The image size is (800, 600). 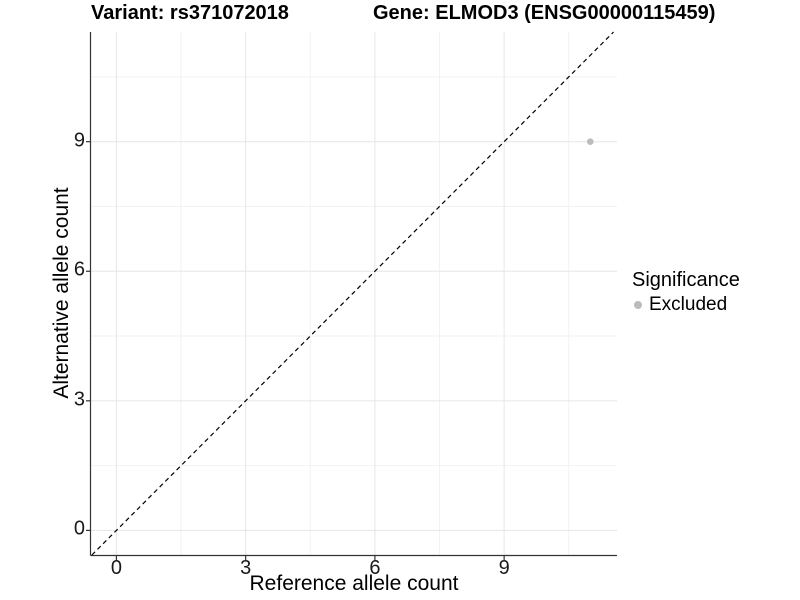 What do you see at coordinates (79, 399) in the screenshot?
I see `y-tick-label-3: 3` at bounding box center [79, 399].